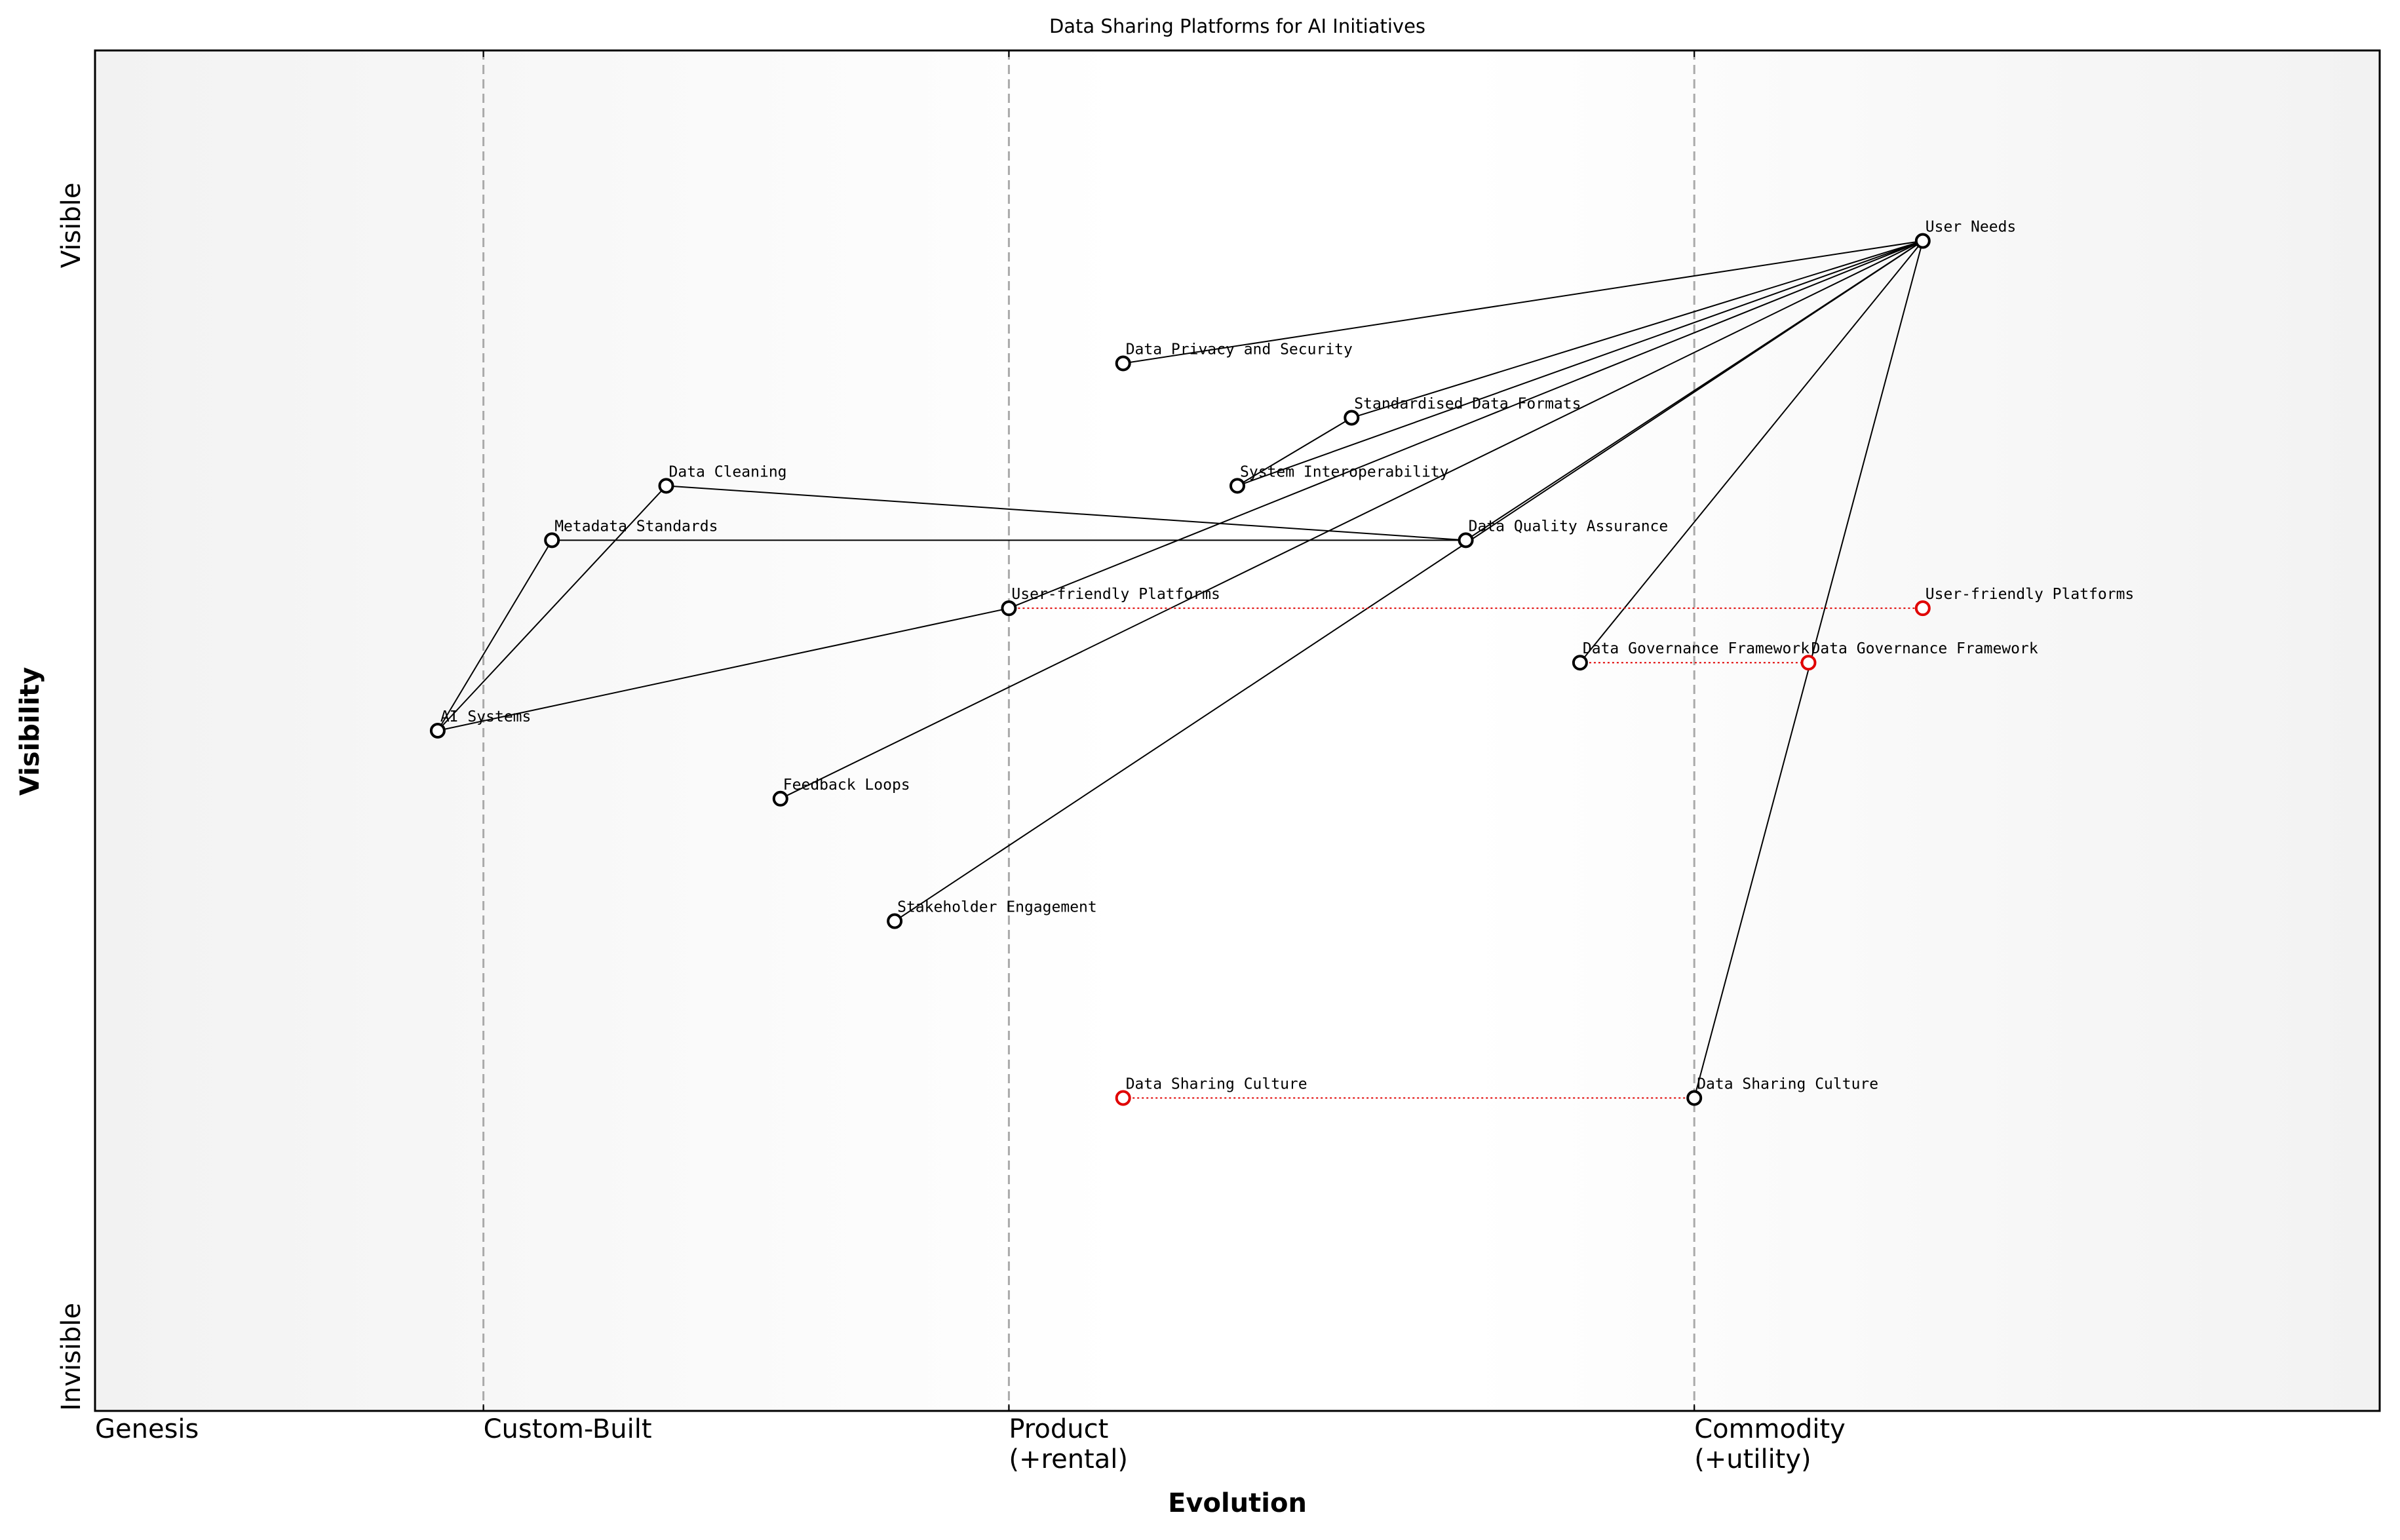 The width and height of the screenshot is (2400, 1540). Describe the element at coordinates (1216, 1084) in the screenshot. I see `evolved-component-label: Data Sharing Culture` at that location.